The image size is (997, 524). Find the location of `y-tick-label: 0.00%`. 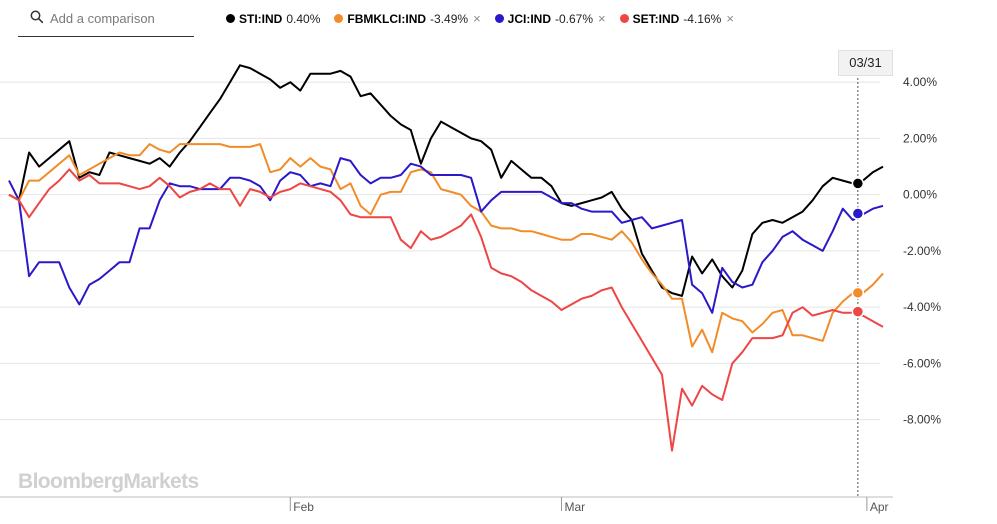

y-tick-label: 0.00% is located at coordinates (920, 195).